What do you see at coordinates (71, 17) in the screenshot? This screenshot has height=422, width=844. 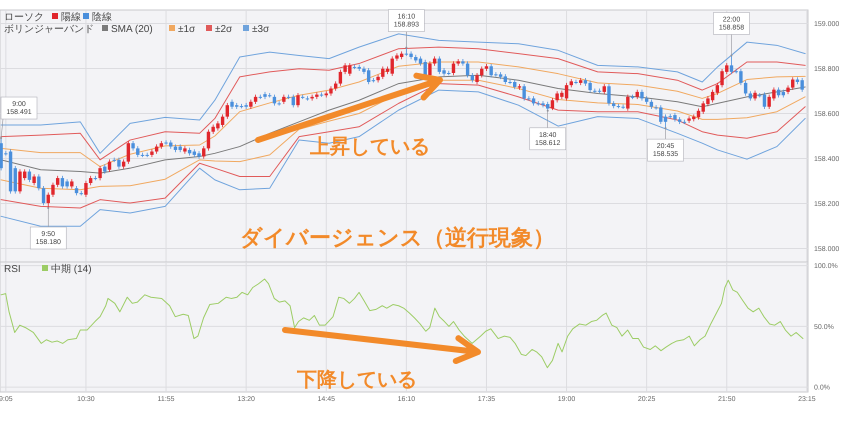 I see `legend-label: 陽線` at bounding box center [71, 17].